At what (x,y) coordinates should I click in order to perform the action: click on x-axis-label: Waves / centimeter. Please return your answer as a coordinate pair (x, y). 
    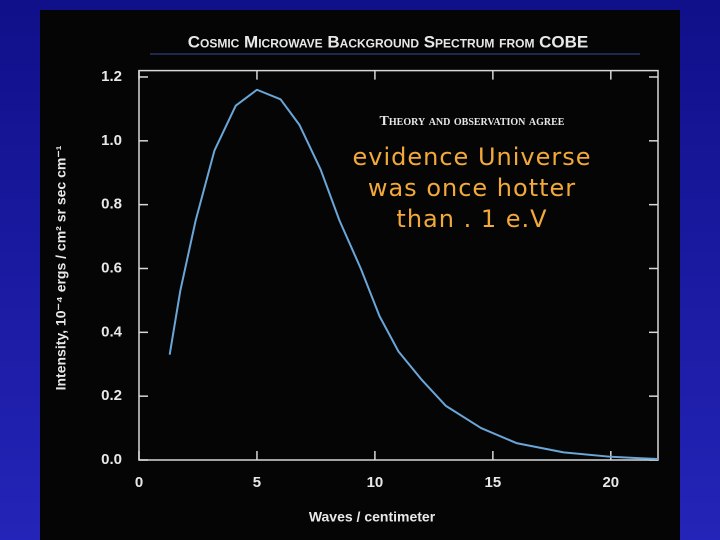
    Looking at the image, I should click on (372, 517).